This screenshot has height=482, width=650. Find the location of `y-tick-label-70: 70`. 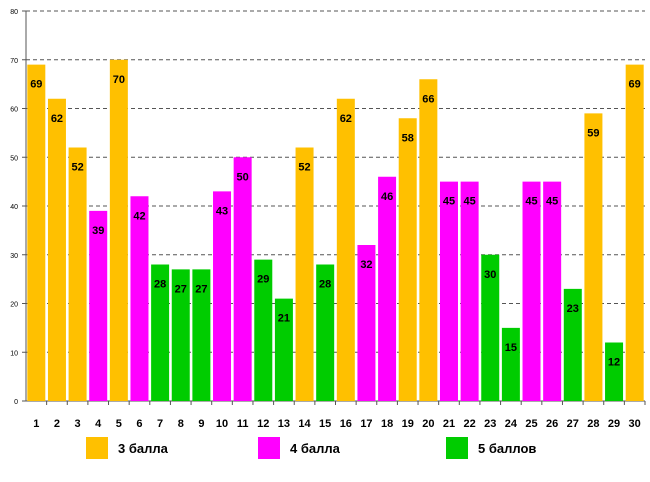

y-tick-label-70: 70 is located at coordinates (14, 61).